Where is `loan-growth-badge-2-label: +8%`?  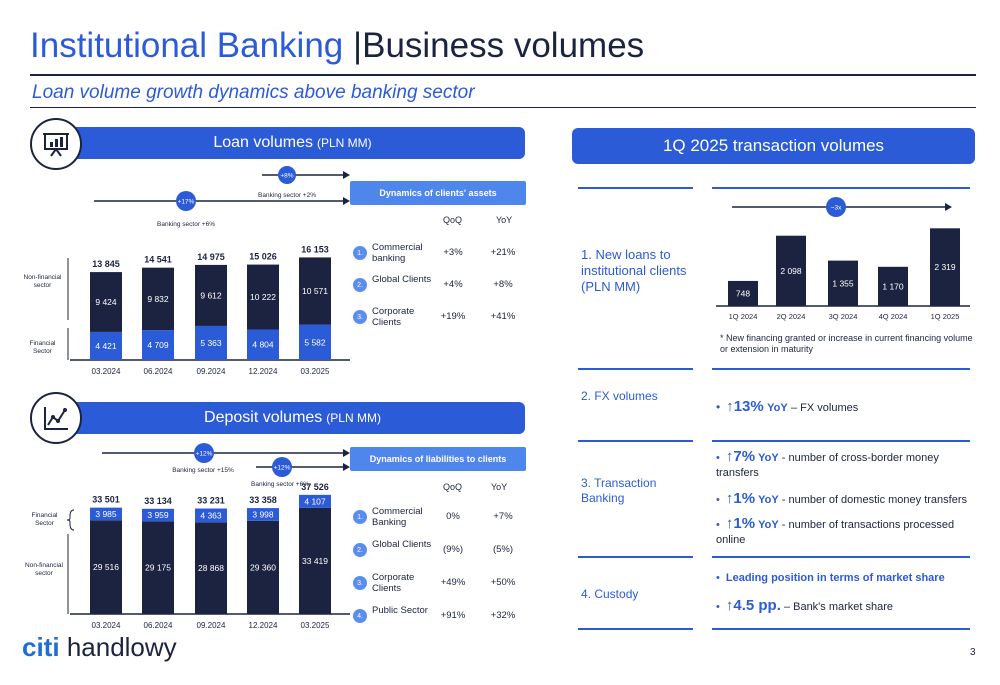
loan-growth-badge-2-label: +8% is located at coordinates (286, 176).